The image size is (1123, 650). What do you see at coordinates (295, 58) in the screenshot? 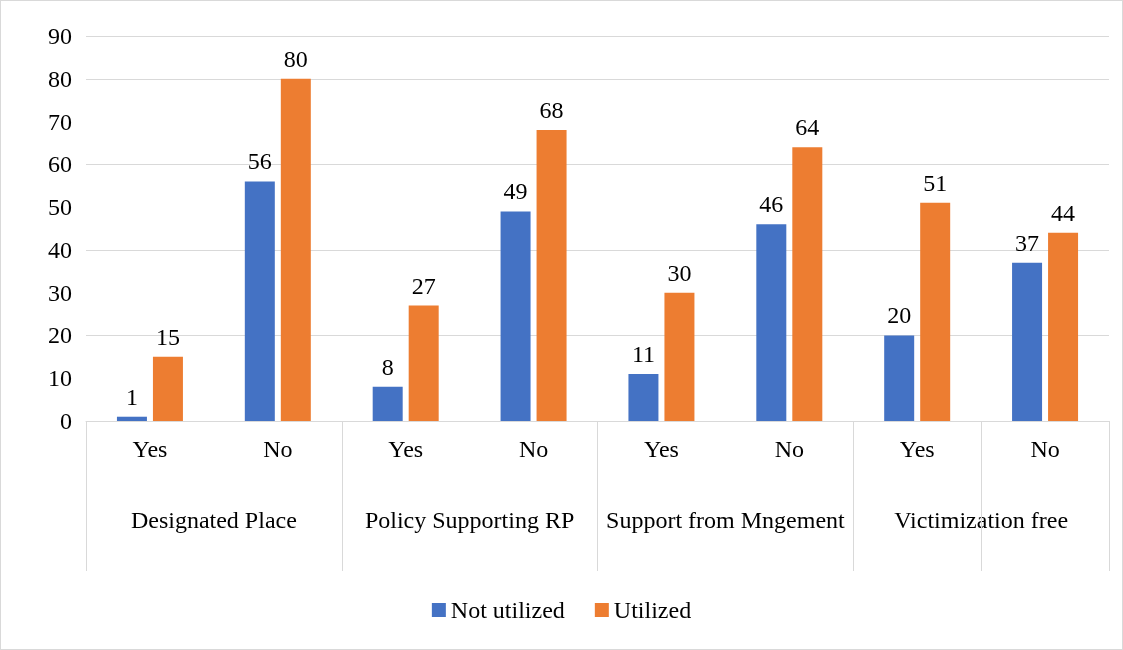
I see `data-label: 80` at bounding box center [295, 58].